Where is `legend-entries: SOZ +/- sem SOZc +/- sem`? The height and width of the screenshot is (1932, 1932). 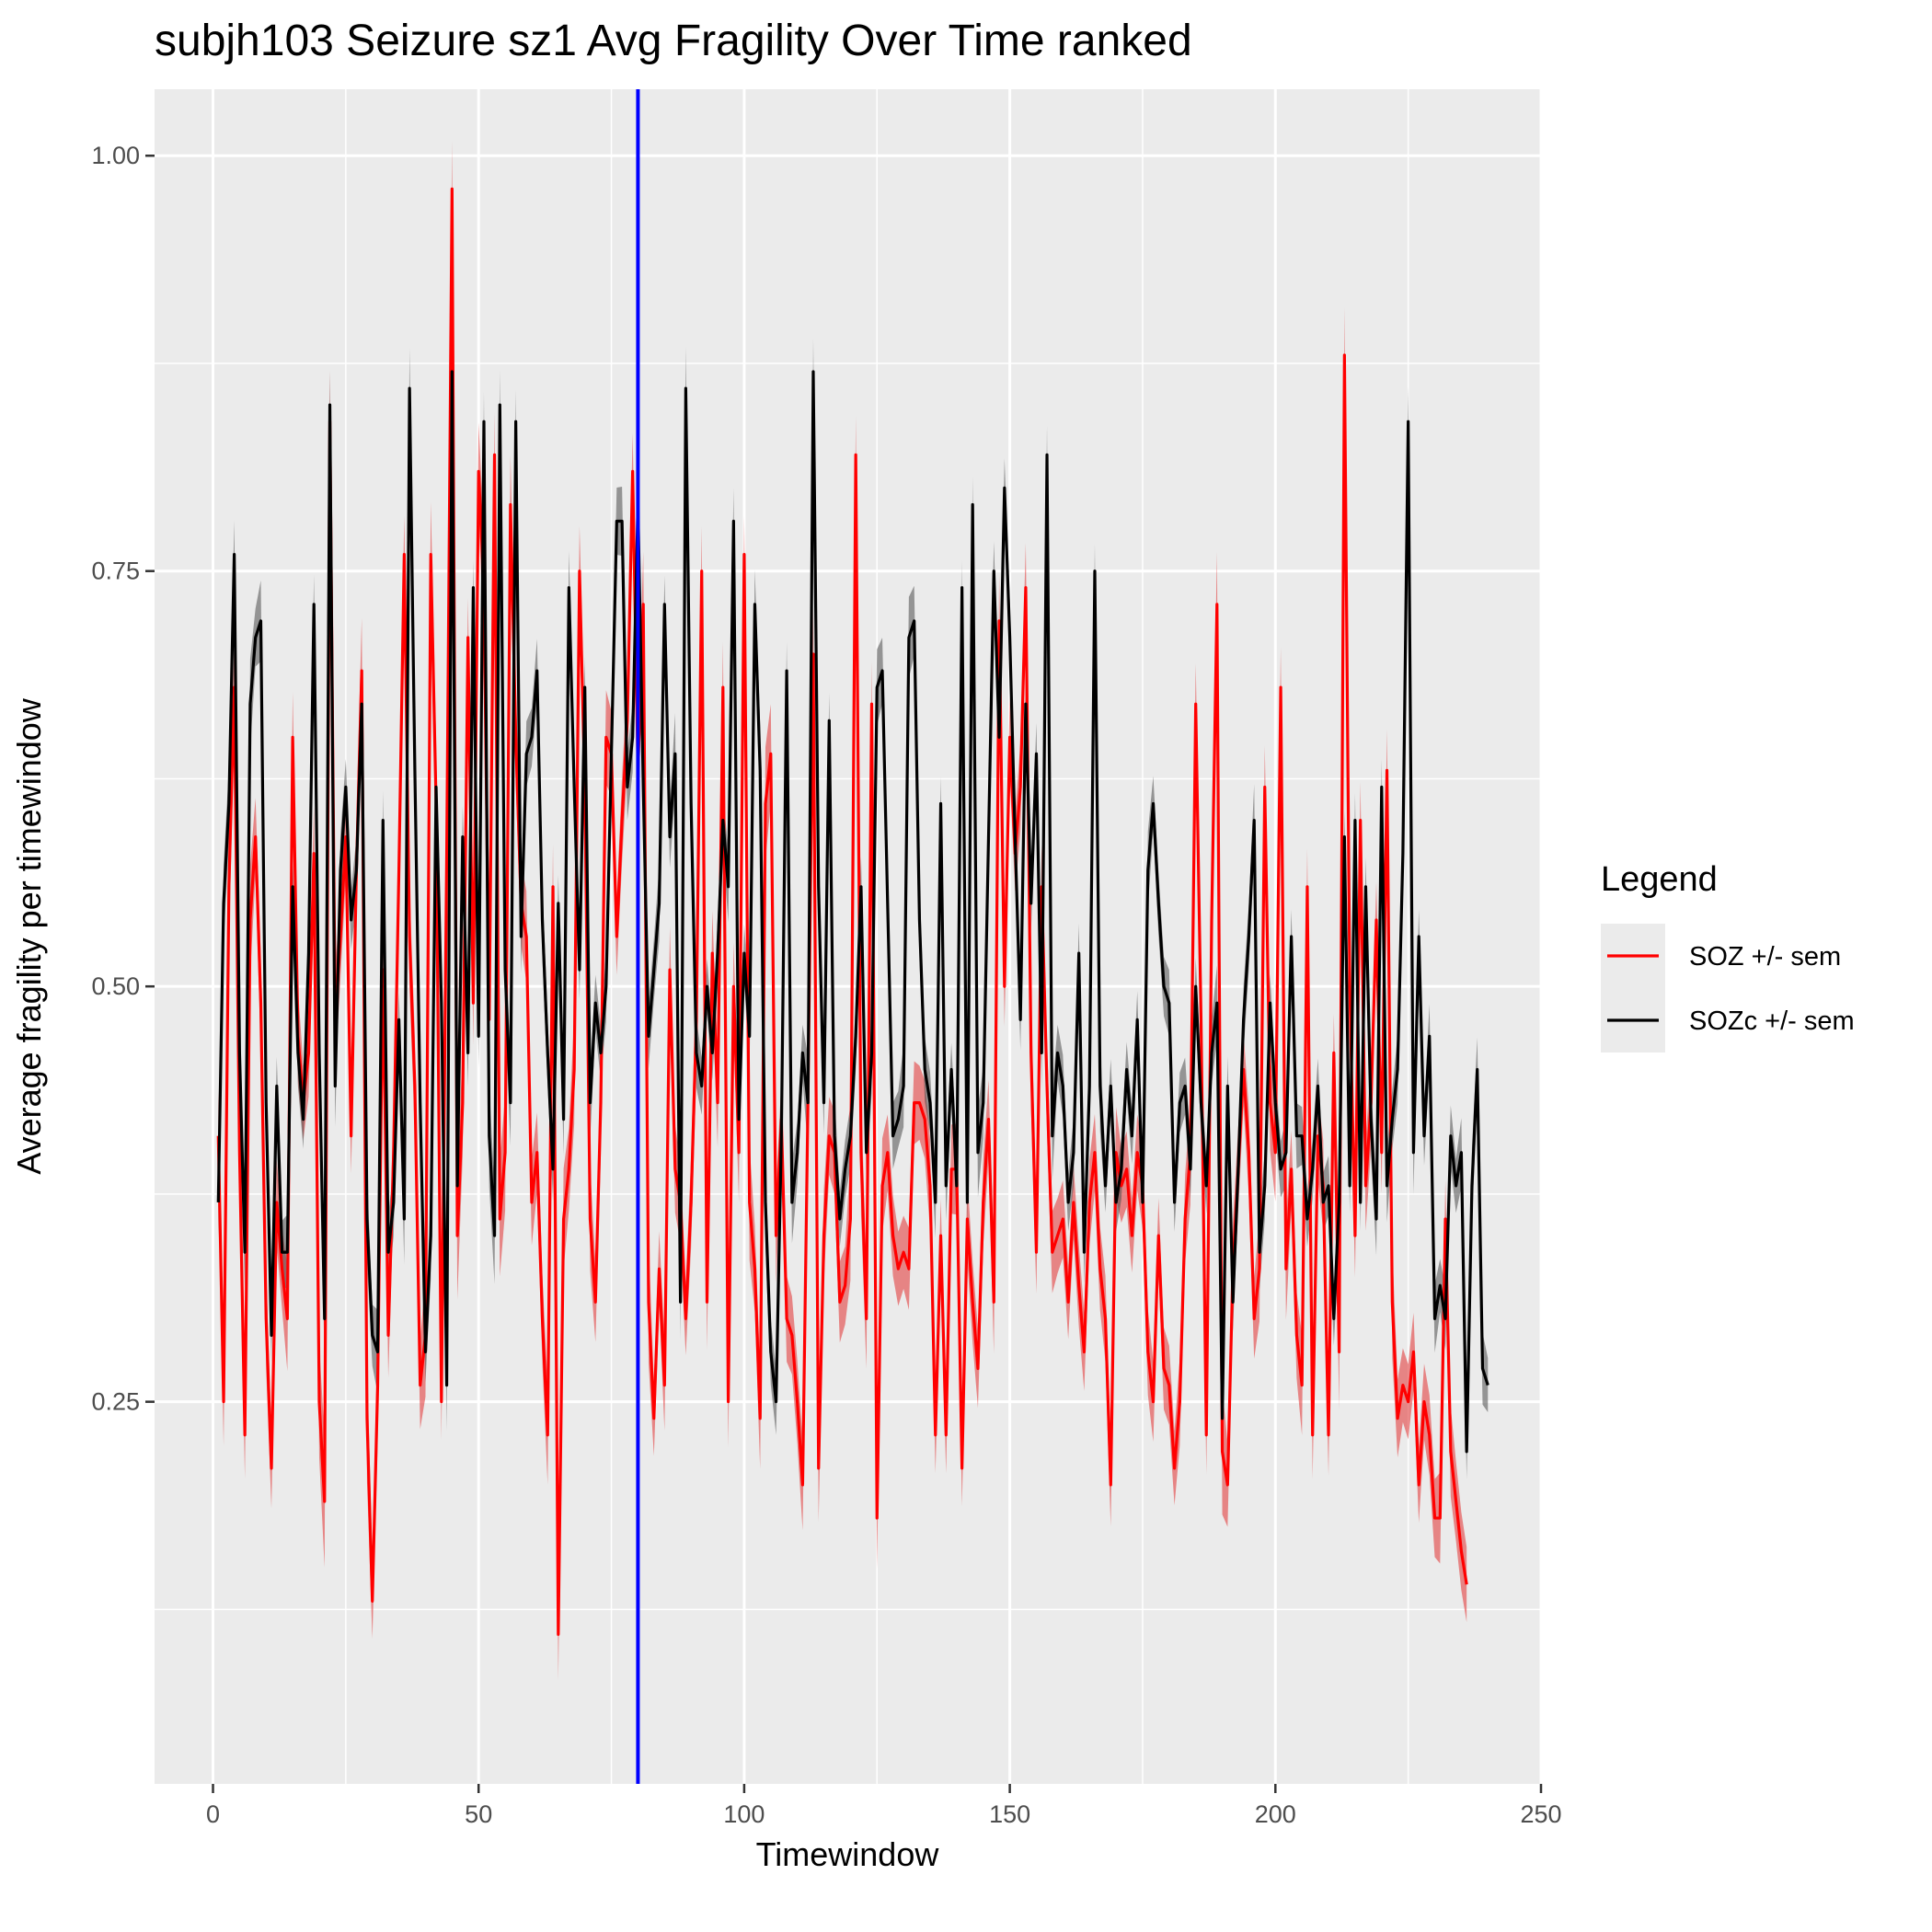
legend-entries: SOZ +/- sem SOZc +/- sem is located at coordinates (1728, 988).